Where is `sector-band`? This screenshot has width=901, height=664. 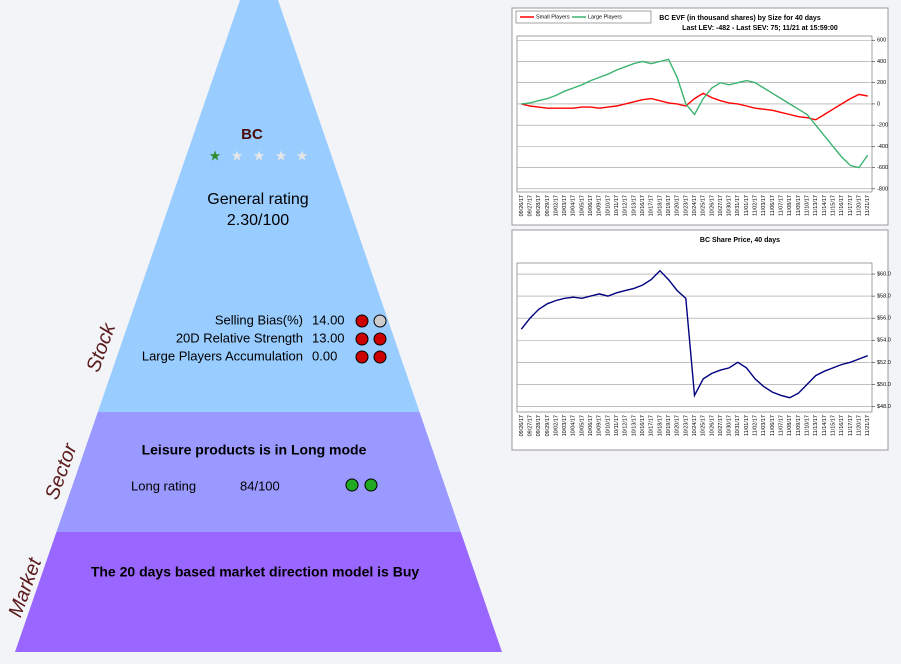
sector-band is located at coordinates (258, 472).